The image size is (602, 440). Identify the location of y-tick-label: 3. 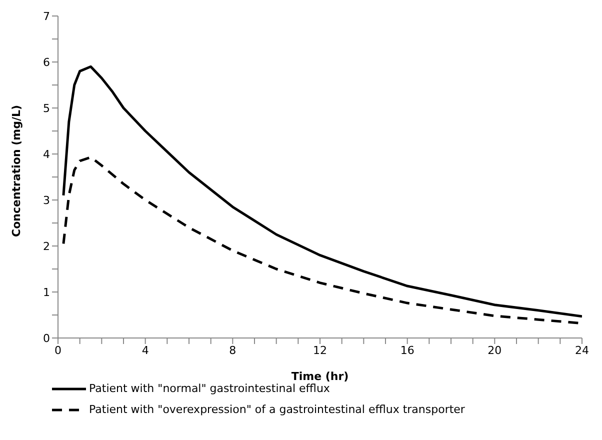
(46, 200).